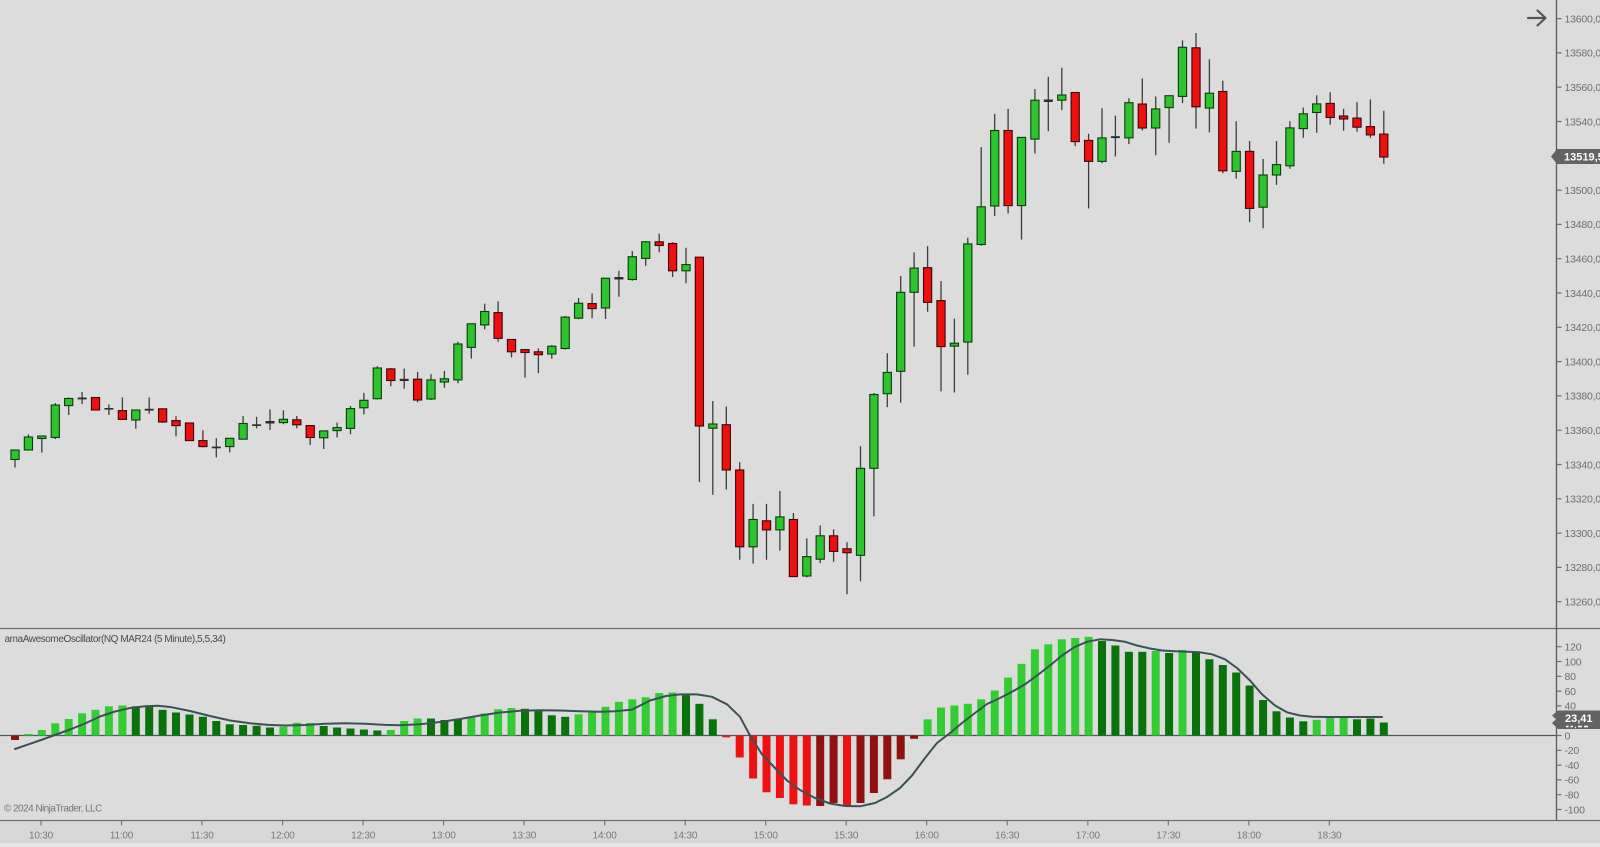 This screenshot has height=847, width=1600. I want to click on svg-text: 13440,00, so click(1582, 294).